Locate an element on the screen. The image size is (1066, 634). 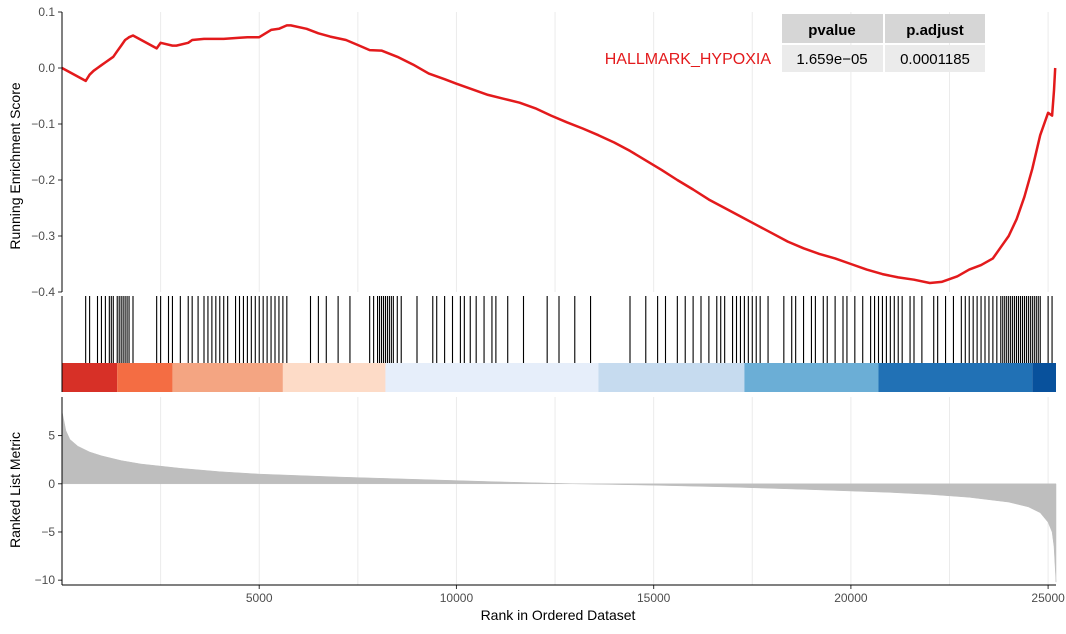
gene-hit-lines is located at coordinates (569, 329).